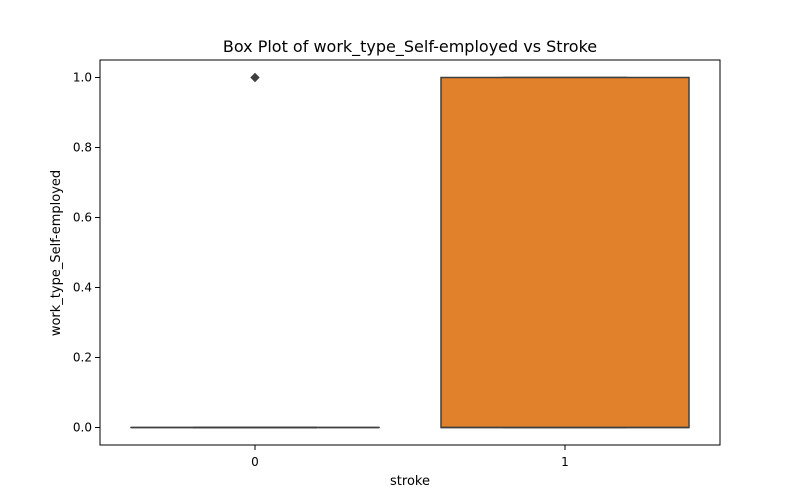  What do you see at coordinates (56, 253) in the screenshot?
I see `y-axis-label: work_type_Self-employed` at bounding box center [56, 253].